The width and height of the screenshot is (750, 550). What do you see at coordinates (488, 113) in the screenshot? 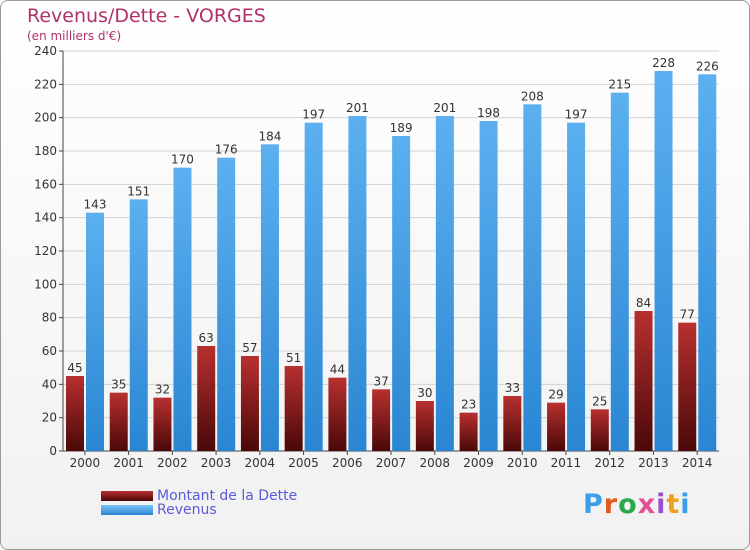
I see `revenue-bar-label: 198` at bounding box center [488, 113].